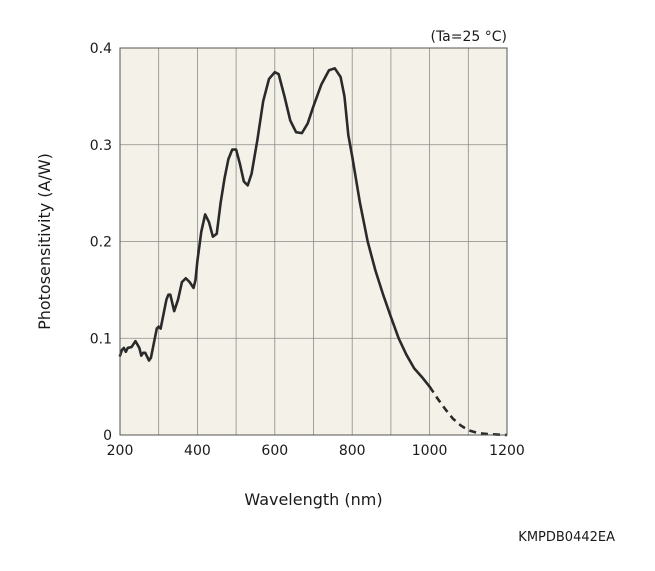  Describe the element at coordinates (316, 451) in the screenshot. I see `x-tick-labels: 200 400 600 800 1000 1200` at that location.